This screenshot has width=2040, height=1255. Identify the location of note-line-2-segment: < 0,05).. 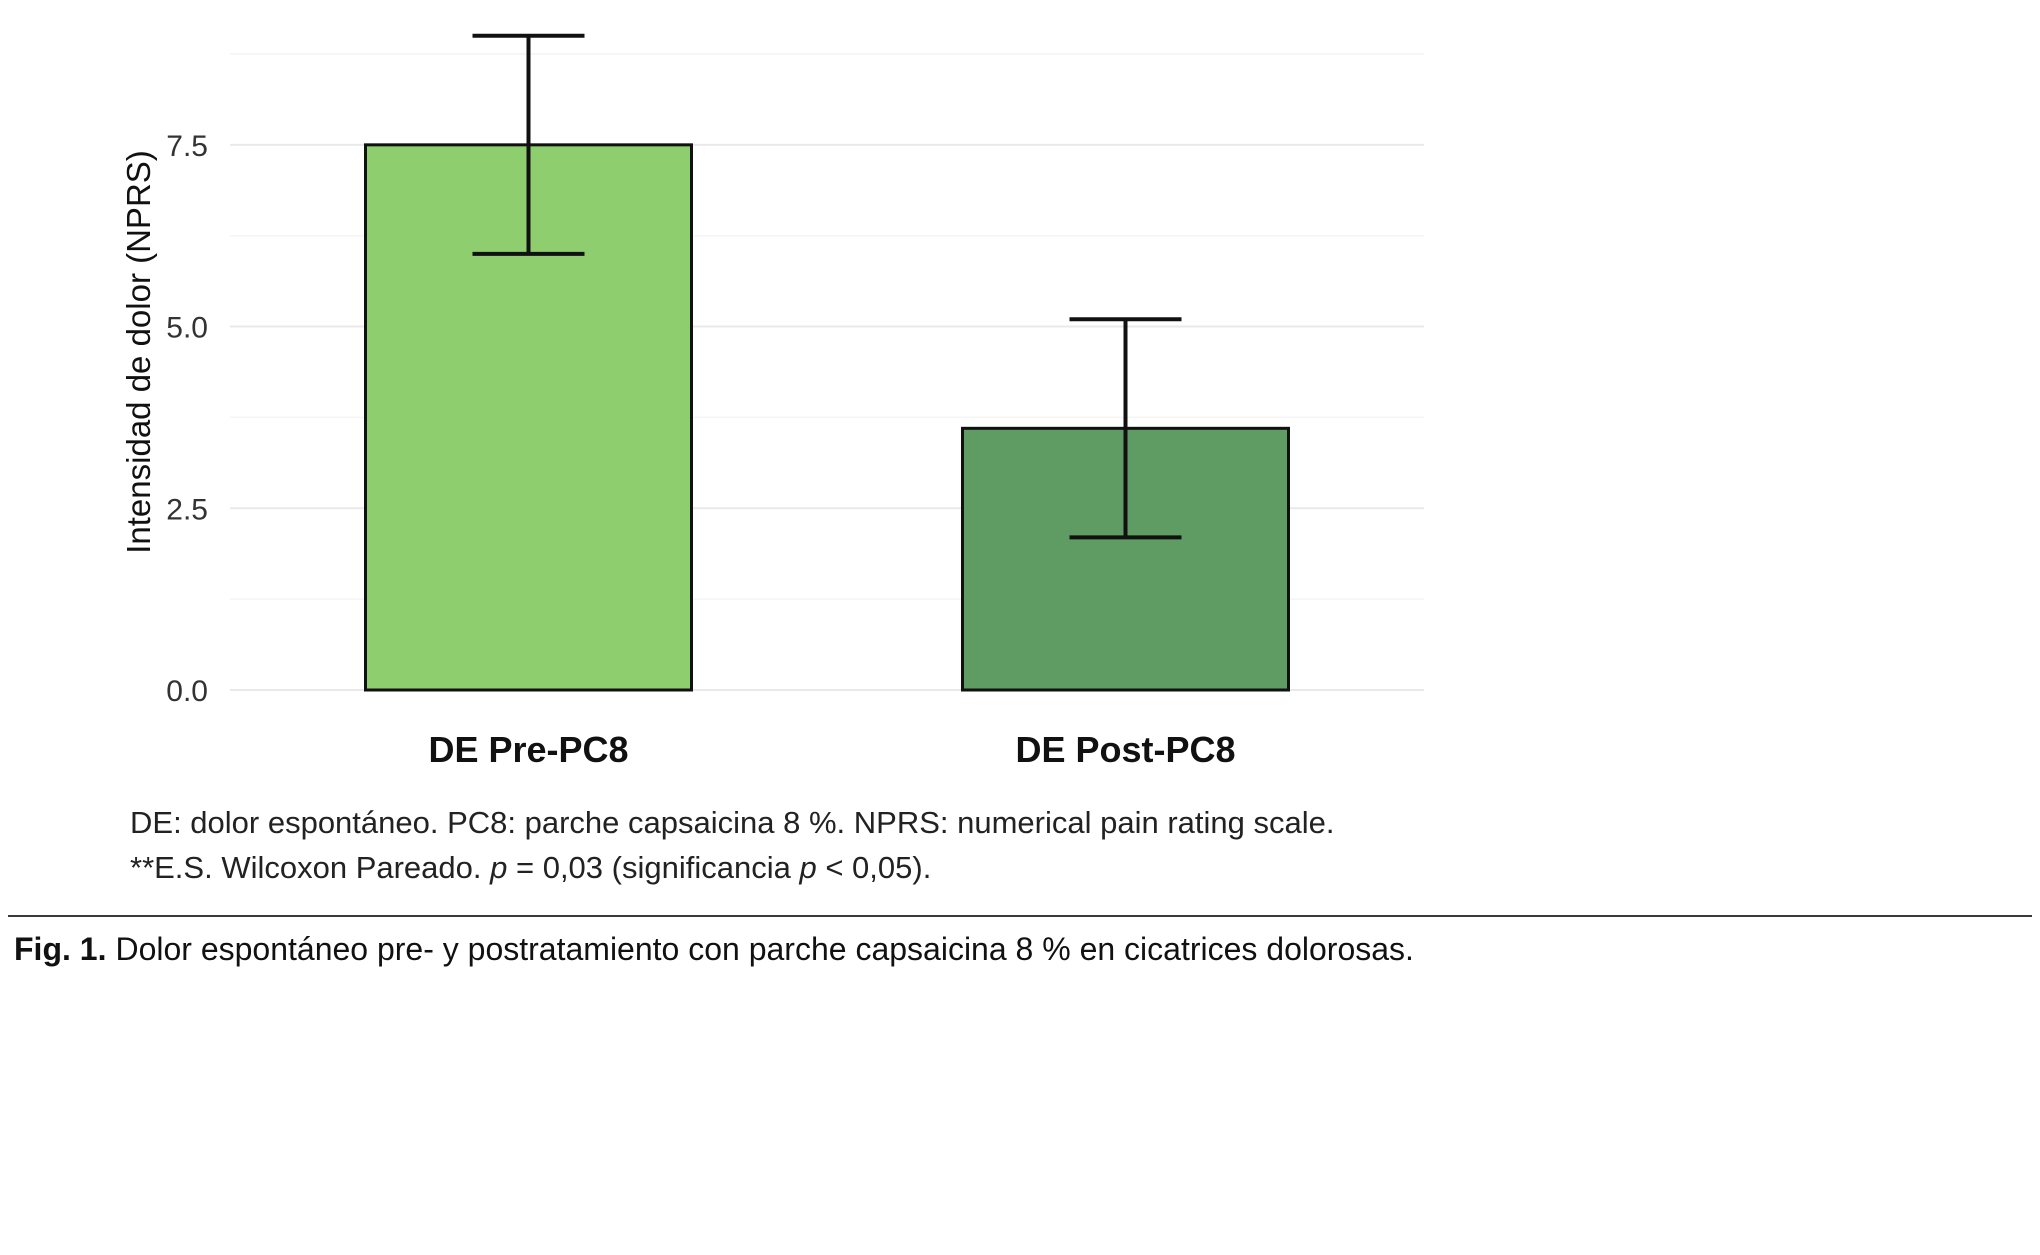
(874, 867).